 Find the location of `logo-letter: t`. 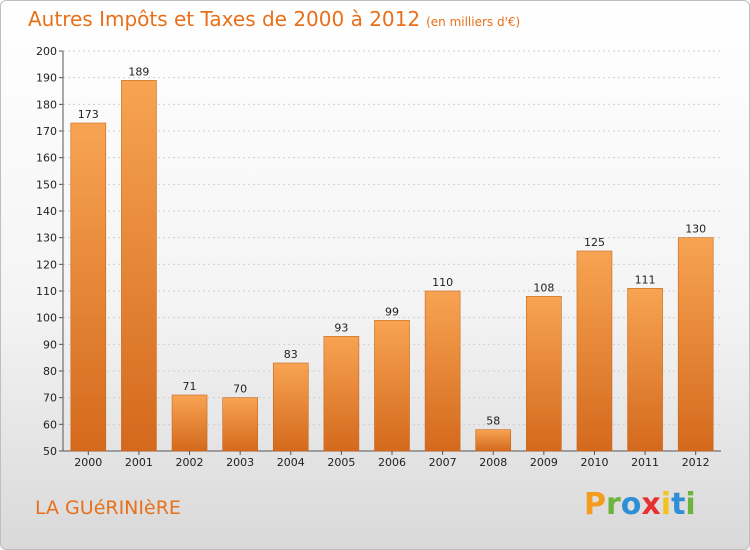

logo-letter: t is located at coordinates (678, 504).